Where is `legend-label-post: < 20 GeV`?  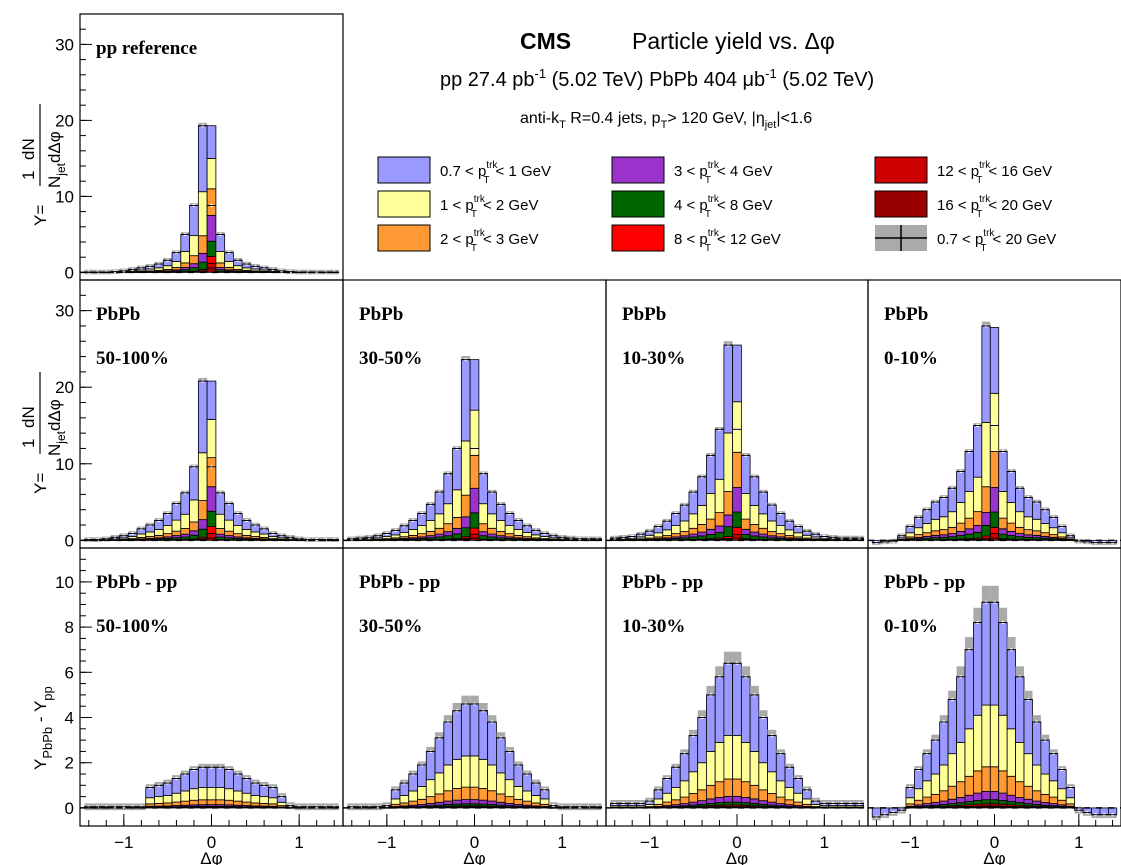
legend-label-post: < 20 GeV is located at coordinates (1025, 239).